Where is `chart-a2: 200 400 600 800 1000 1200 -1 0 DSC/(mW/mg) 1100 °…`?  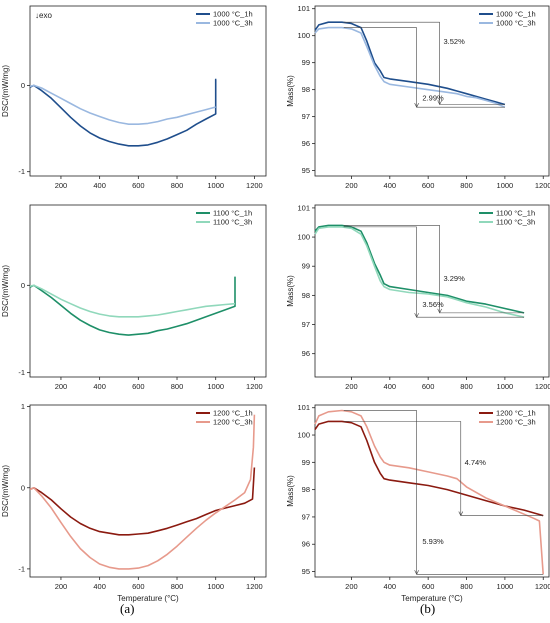
chart-a2: 200 400 600 800 1000 1200 -1 0 DSC/(mW/mg) 1100 °… is located at coordinates (134, 297).